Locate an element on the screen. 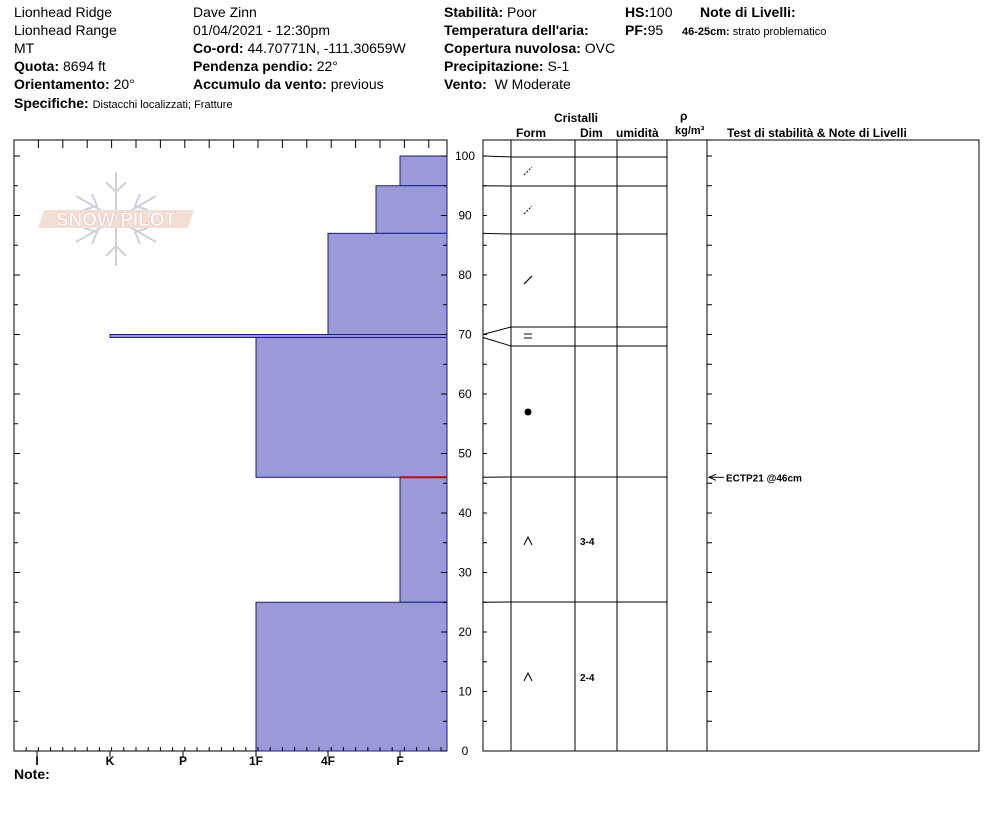 This screenshot has width=994, height=840. height-tick-label: 10 is located at coordinates (465, 692).